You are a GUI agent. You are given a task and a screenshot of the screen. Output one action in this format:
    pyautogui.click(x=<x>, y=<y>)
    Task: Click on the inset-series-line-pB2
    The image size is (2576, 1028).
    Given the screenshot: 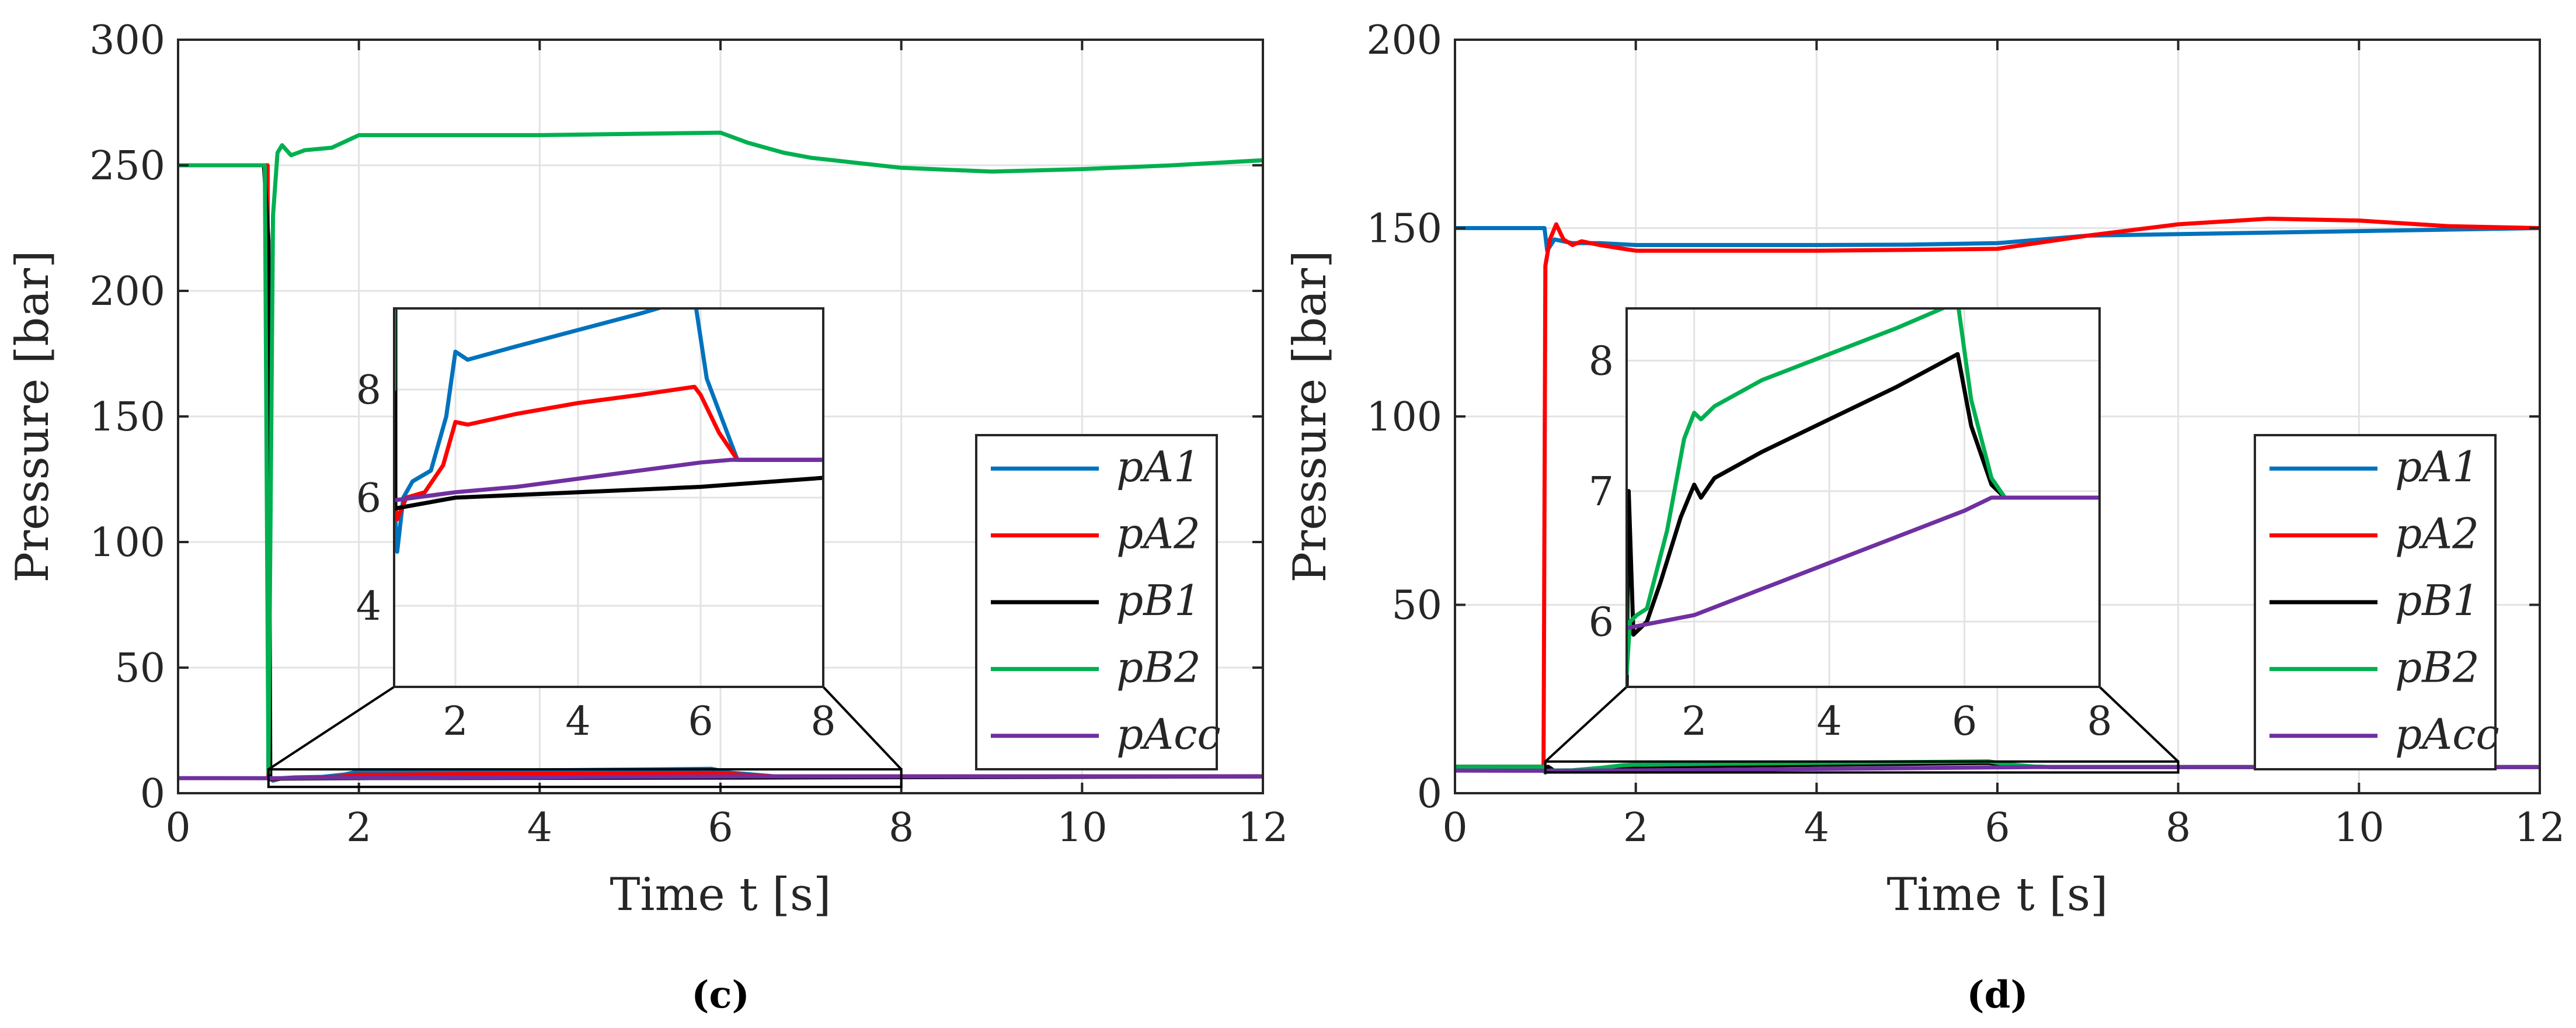 What is the action you would take?
    pyautogui.click(x=1863, y=492)
    